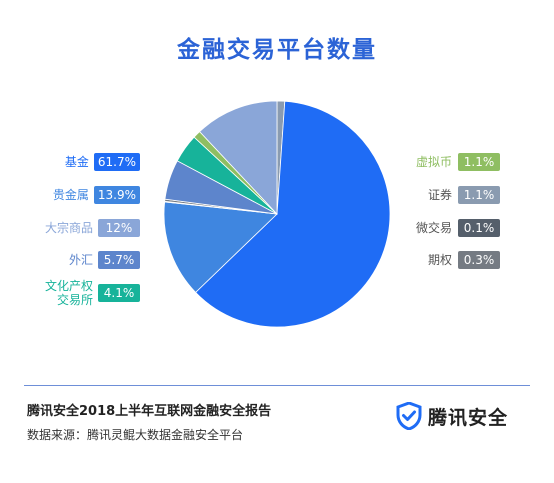  I want to click on legend-badge: 0.1%, so click(479, 228).